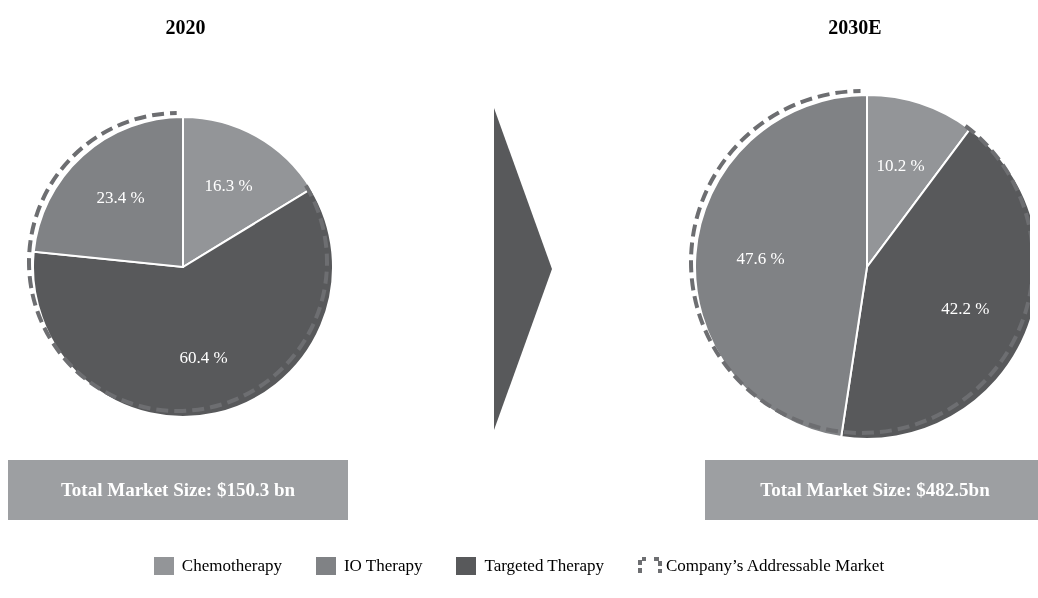 The image size is (1038, 598). What do you see at coordinates (228, 186) in the screenshot?
I see `data-label: 16.3 %` at bounding box center [228, 186].